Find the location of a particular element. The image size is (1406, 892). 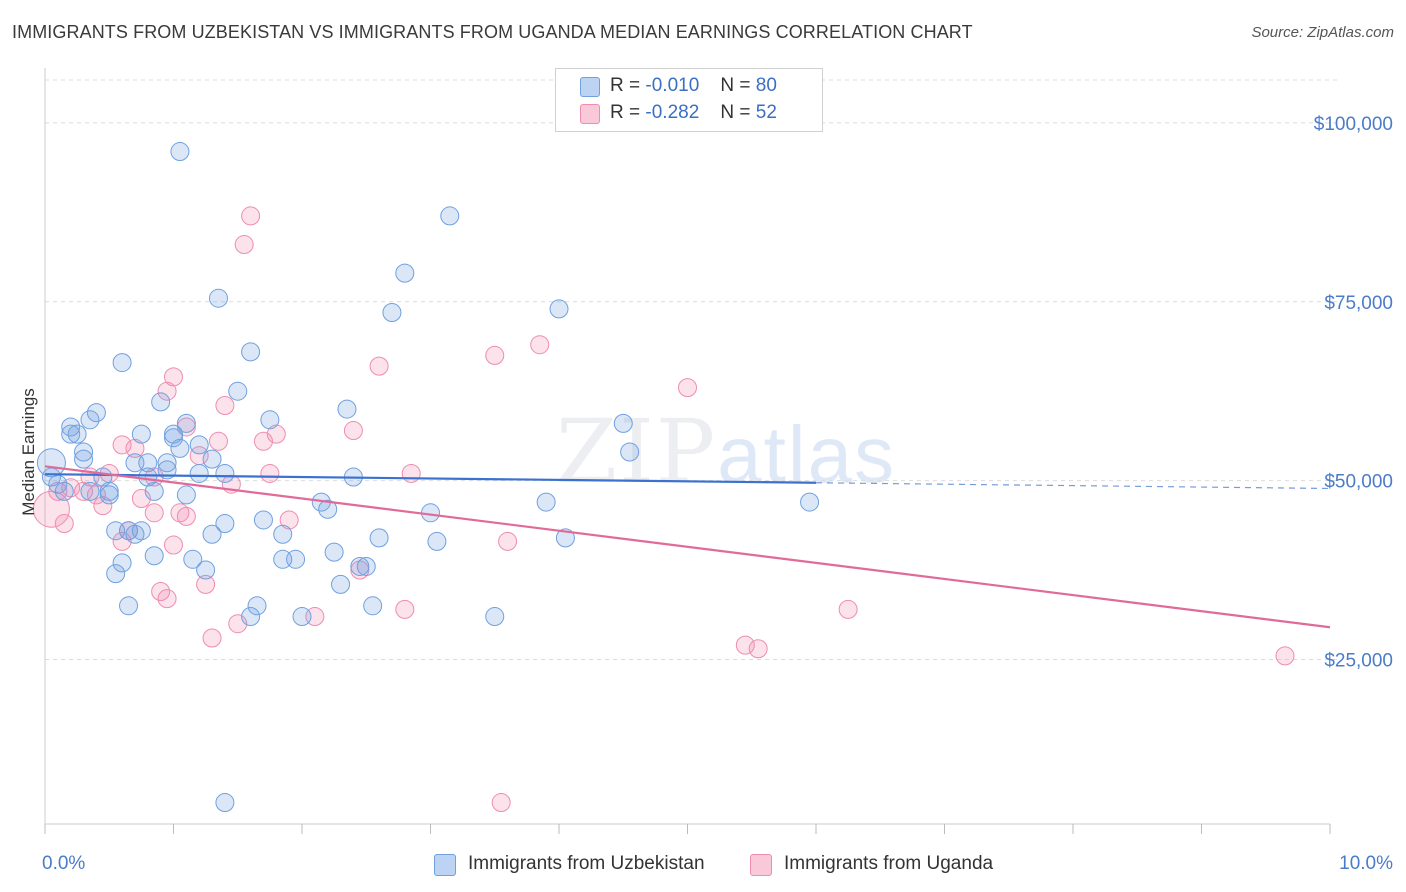

legend-n-value: 52 is located at coordinates (766, 112).